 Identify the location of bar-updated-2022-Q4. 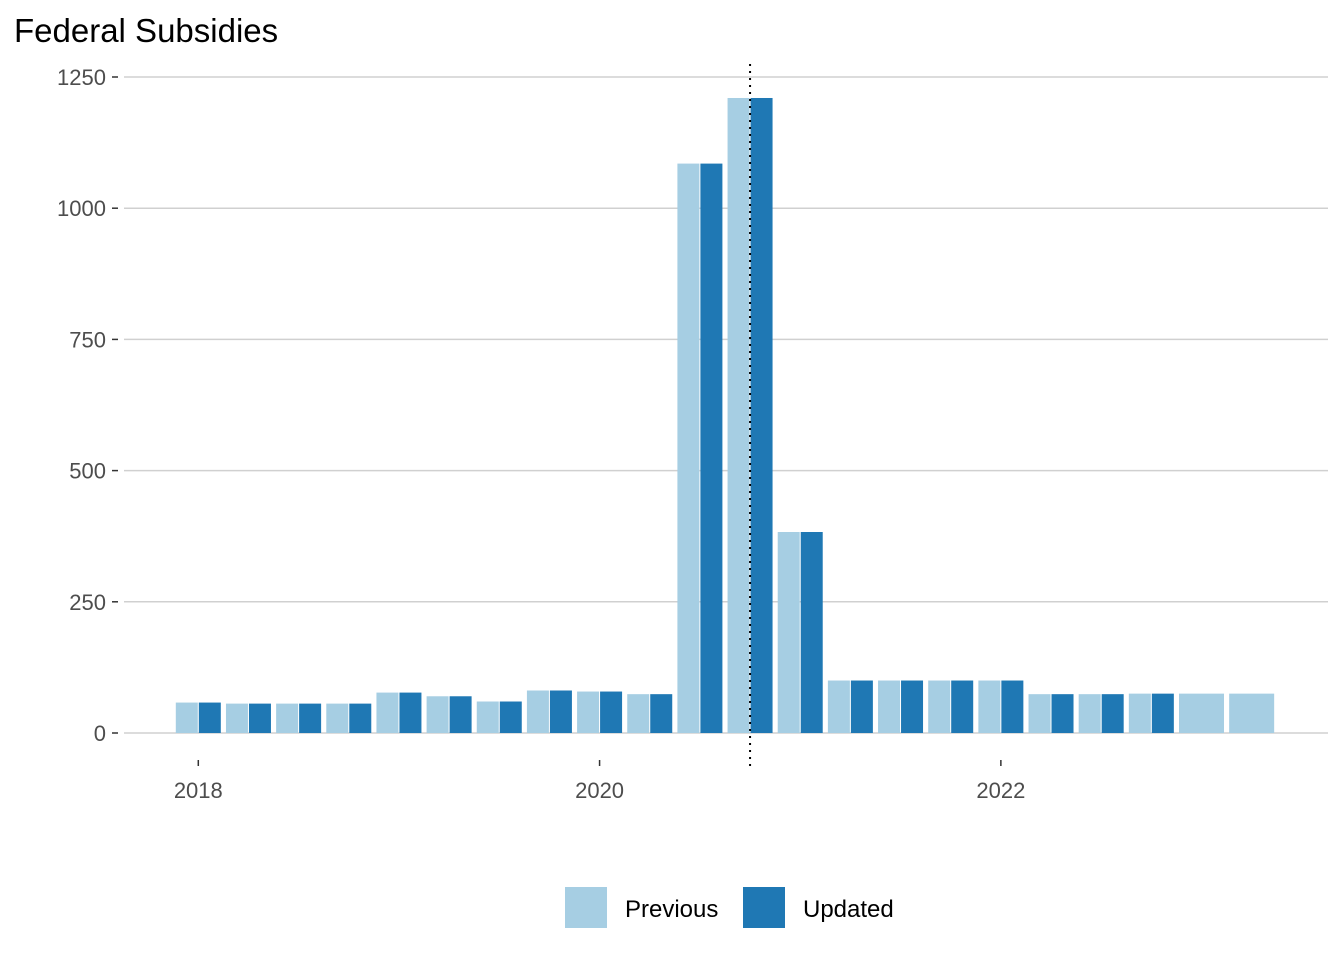
(1162, 713).